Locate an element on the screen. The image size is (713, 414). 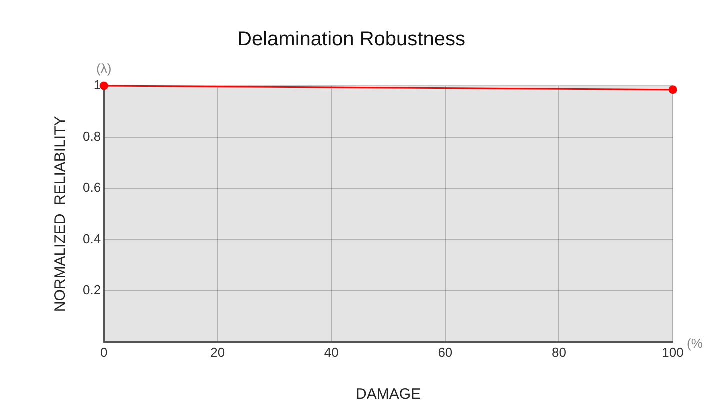
x-tick-label: 100 is located at coordinates (673, 352).